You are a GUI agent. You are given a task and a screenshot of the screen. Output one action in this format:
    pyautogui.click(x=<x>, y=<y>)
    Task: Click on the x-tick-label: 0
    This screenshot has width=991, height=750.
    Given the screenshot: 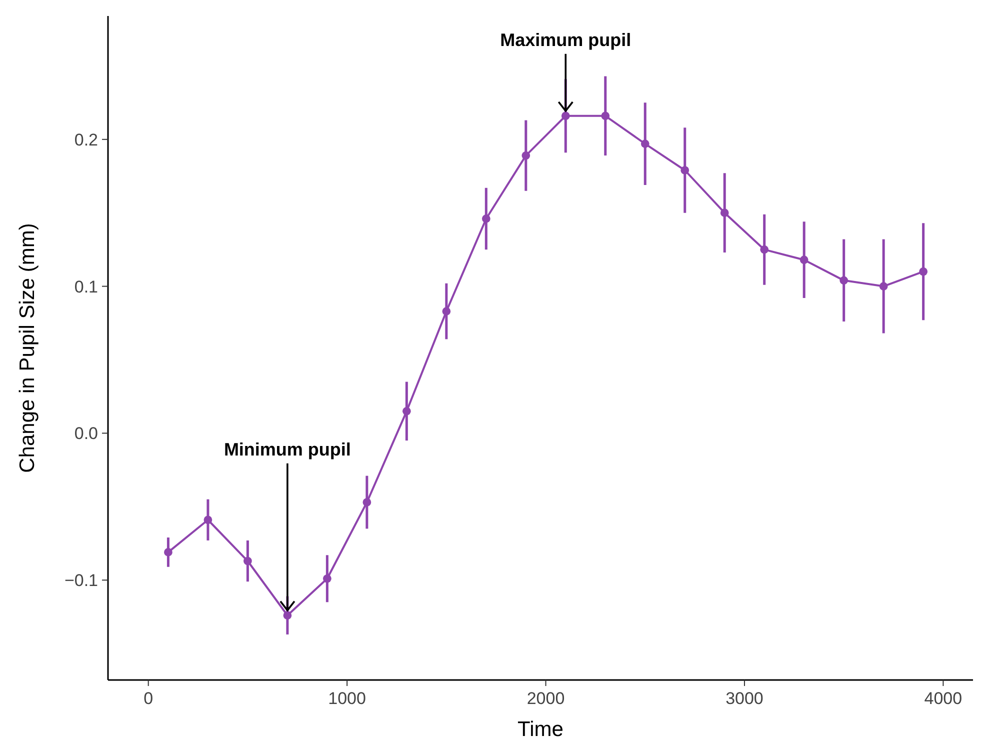 What is the action you would take?
    pyautogui.click(x=149, y=698)
    